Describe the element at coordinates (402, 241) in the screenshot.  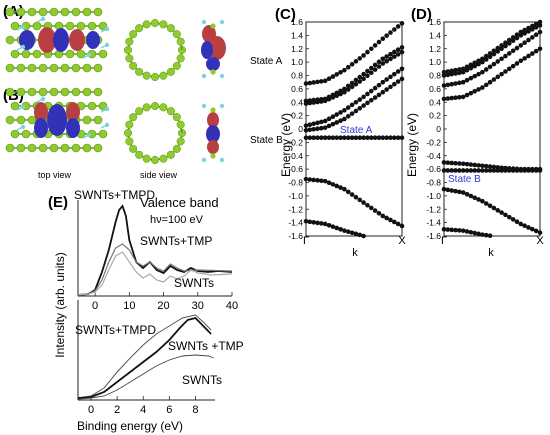
I see `panel-c-xtick-x: X` at that location.